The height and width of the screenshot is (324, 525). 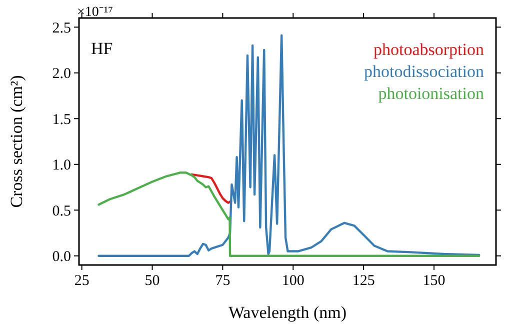 What do you see at coordinates (61, 120) in the screenshot?
I see `y-tick-label: 1.5` at bounding box center [61, 120].